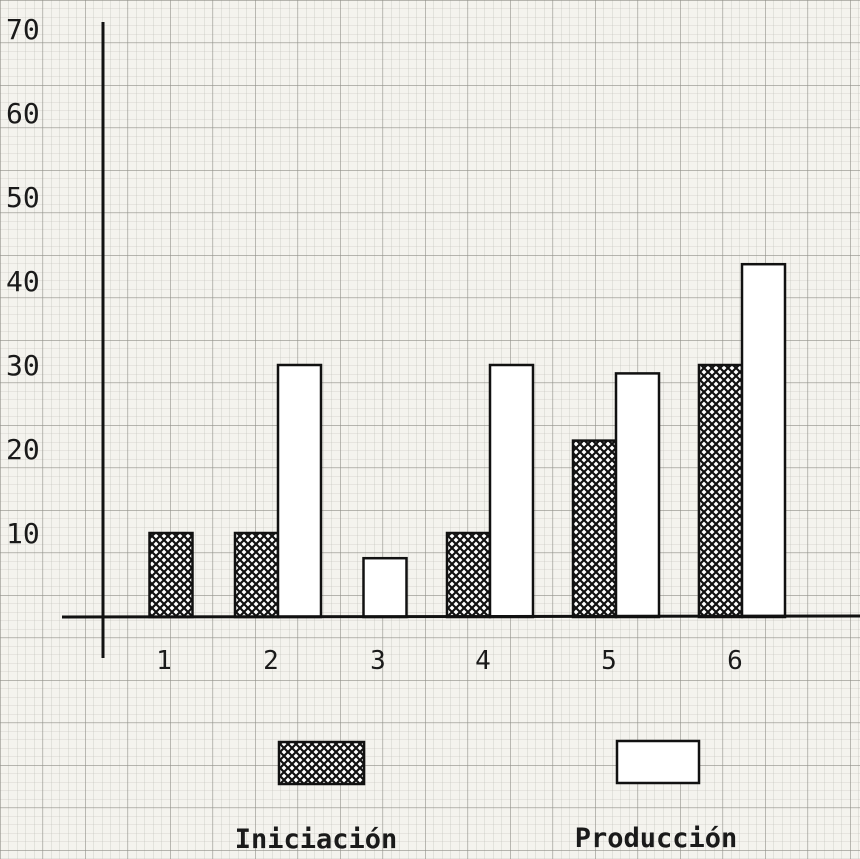  I want to click on legend-label-iniciacion: Iniciación, so click(316, 839).